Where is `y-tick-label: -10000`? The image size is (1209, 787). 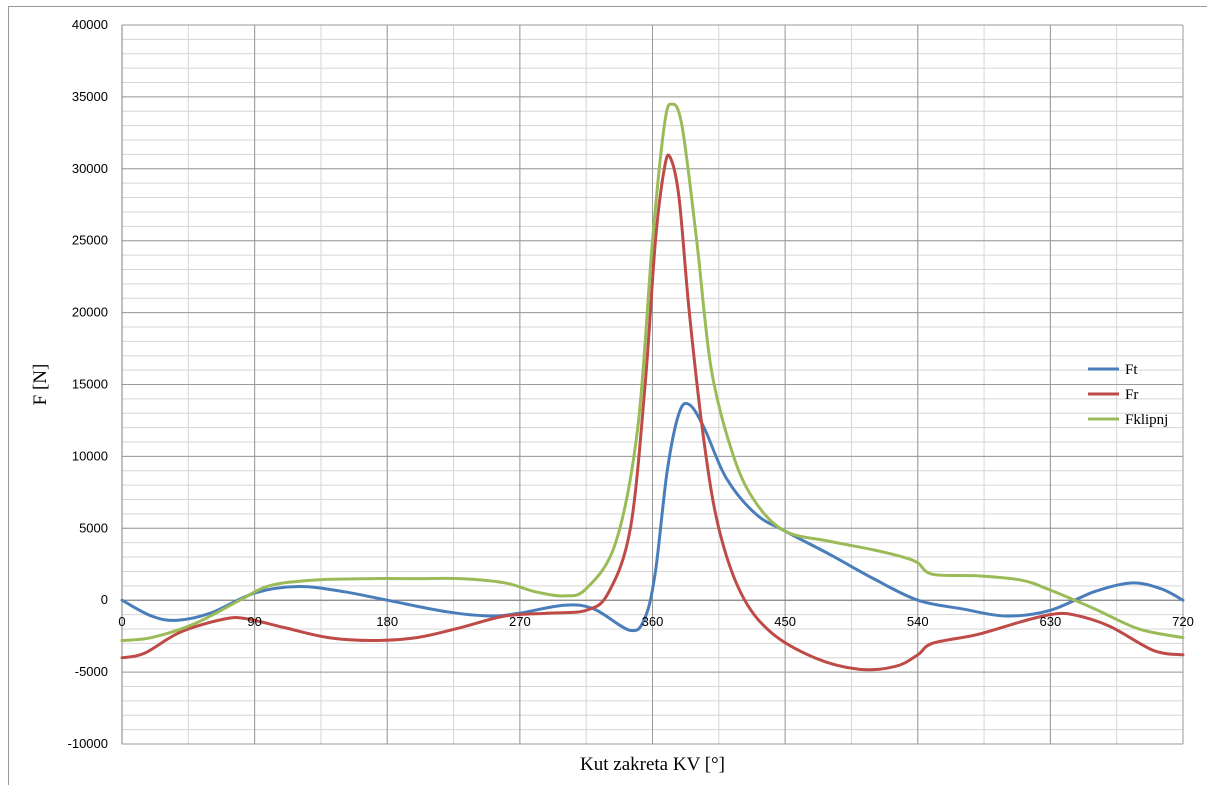 y-tick-label: -10000 is located at coordinates (88, 743).